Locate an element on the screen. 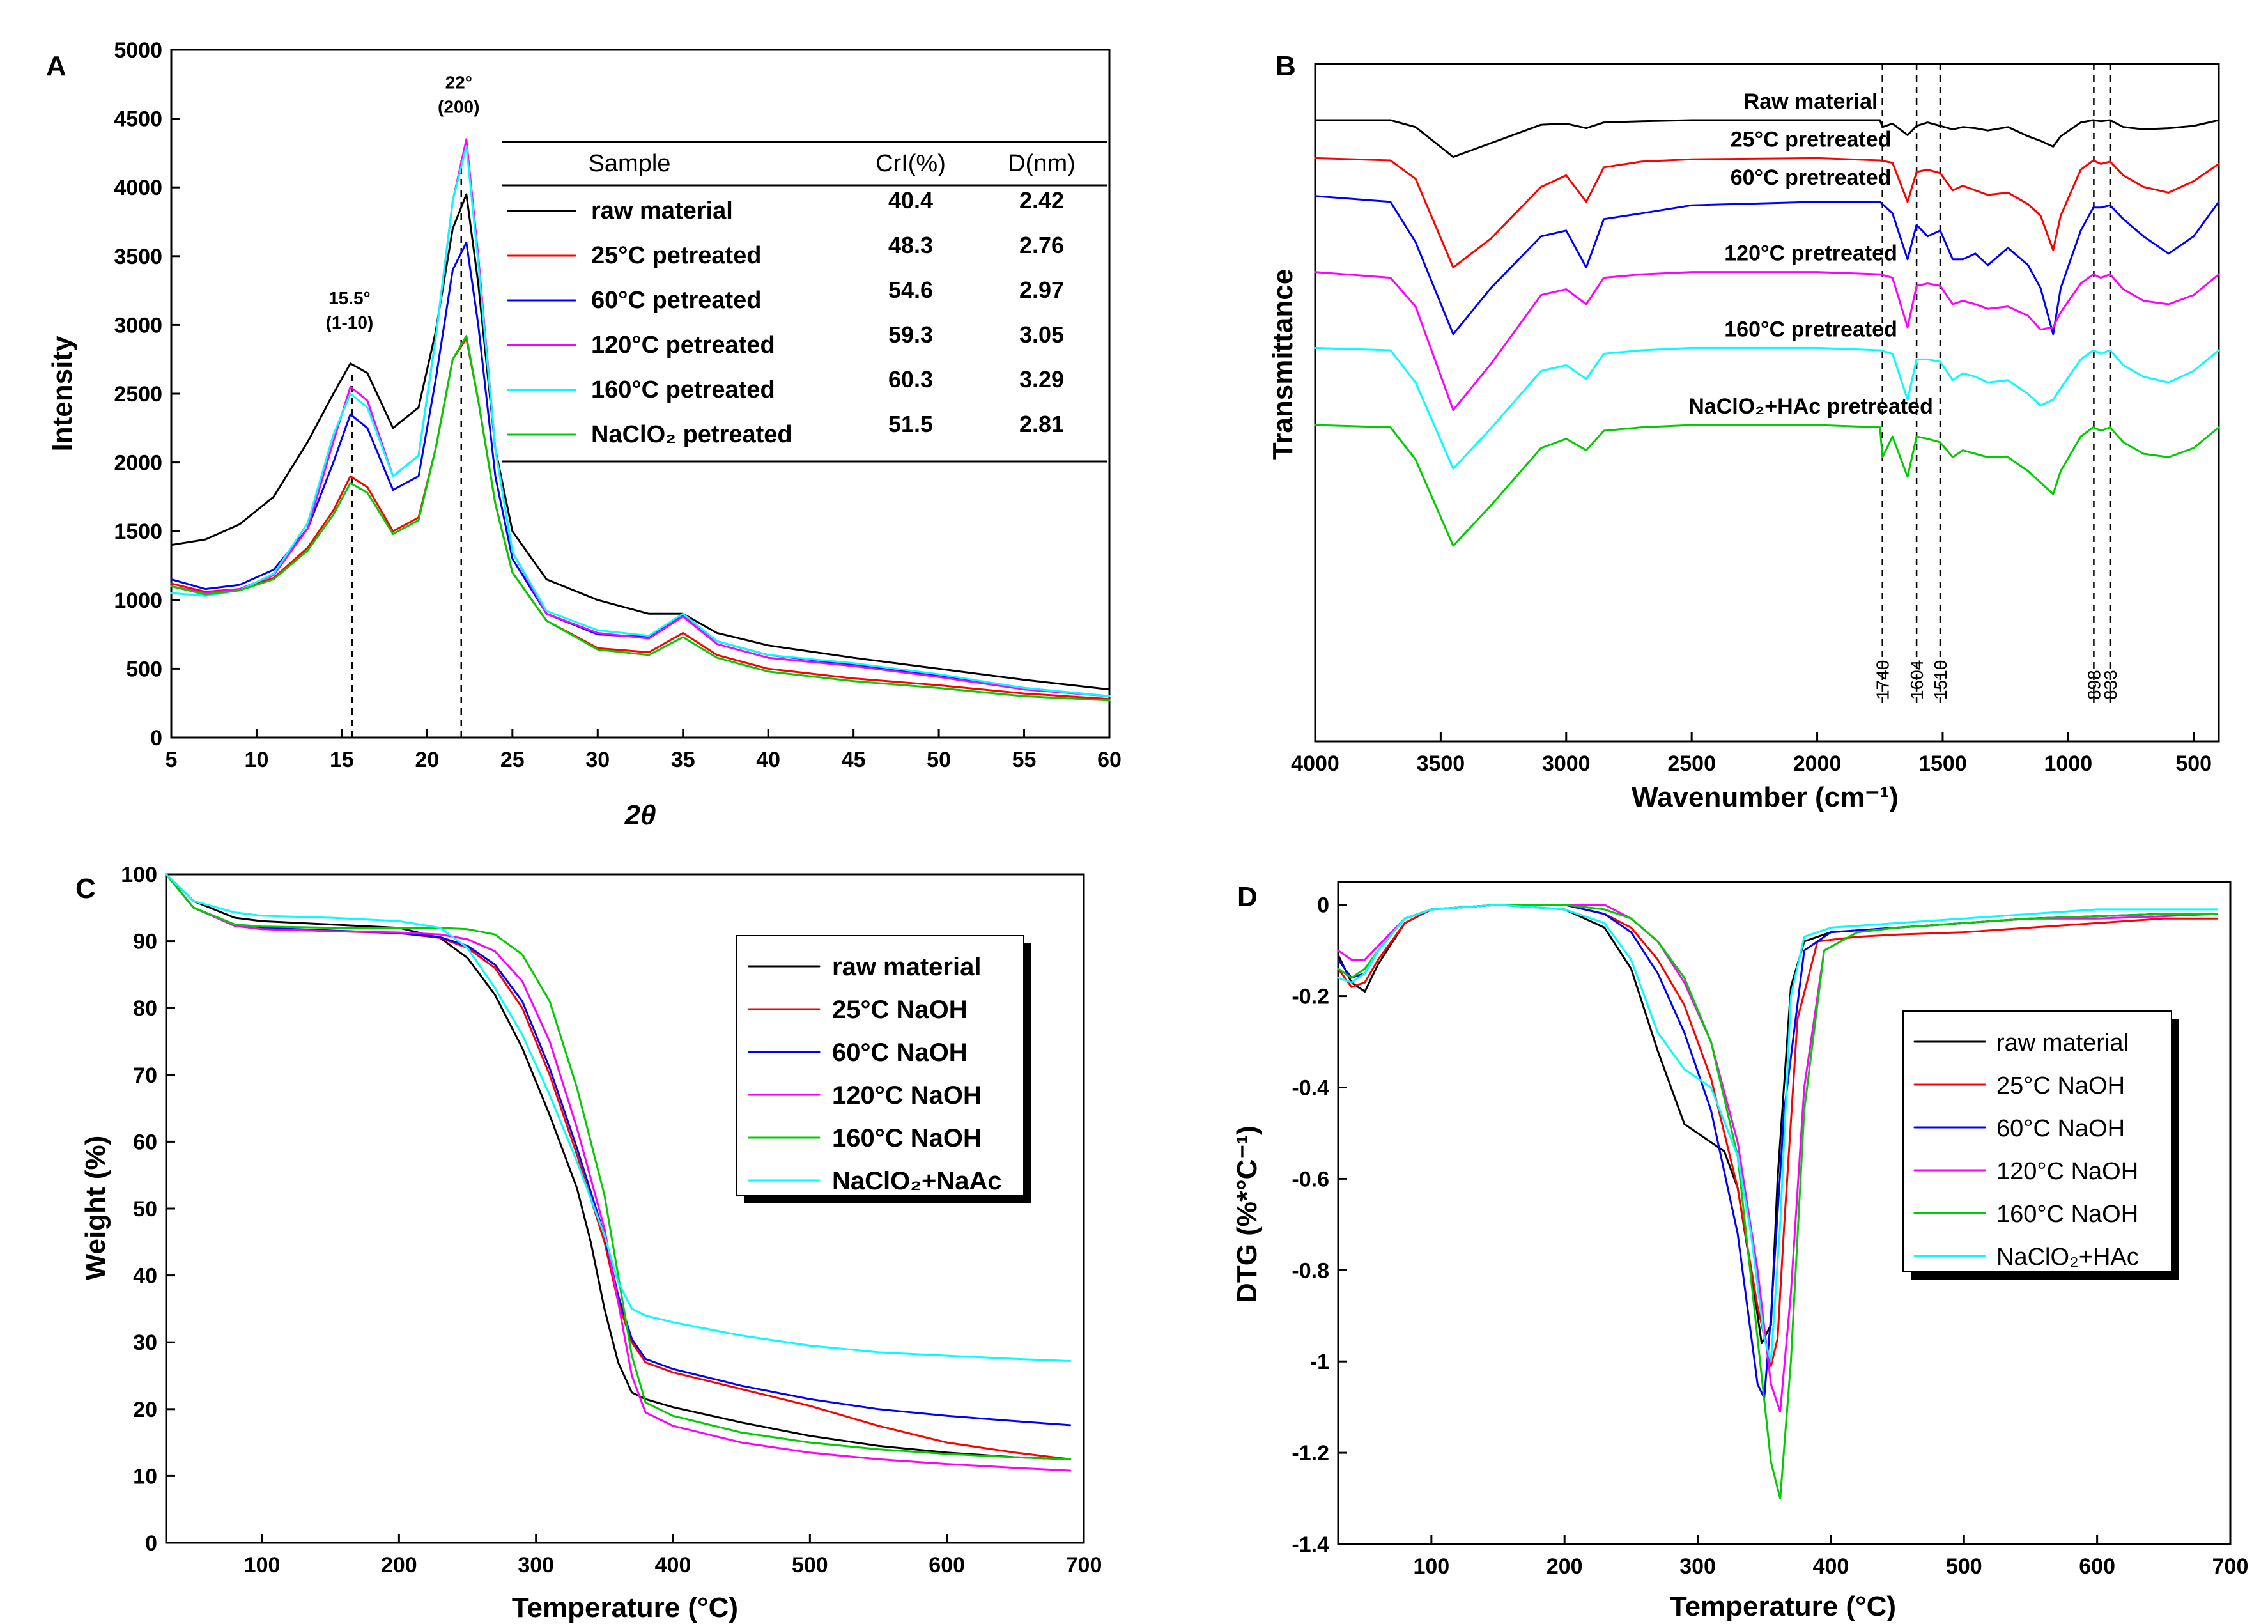 This screenshot has width=2268, height=1624. panel-c-ytick-label: 30 is located at coordinates (145, 1343).